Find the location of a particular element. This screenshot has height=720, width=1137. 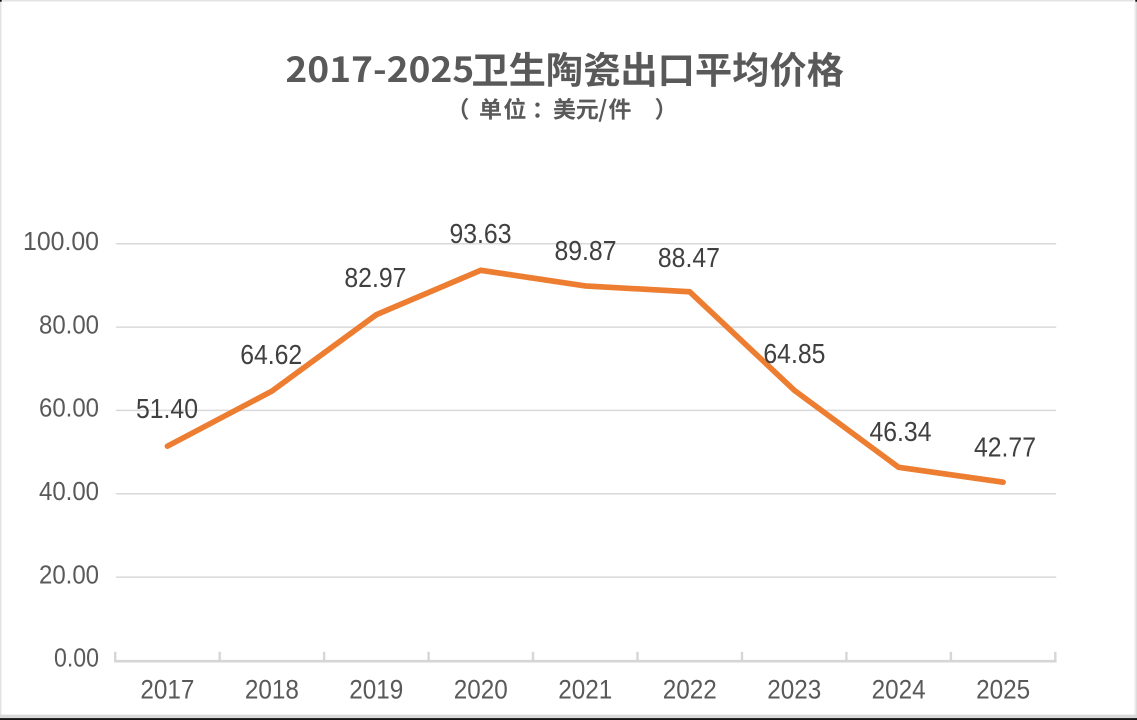

svg-text: 2020 is located at coordinates (481, 689).